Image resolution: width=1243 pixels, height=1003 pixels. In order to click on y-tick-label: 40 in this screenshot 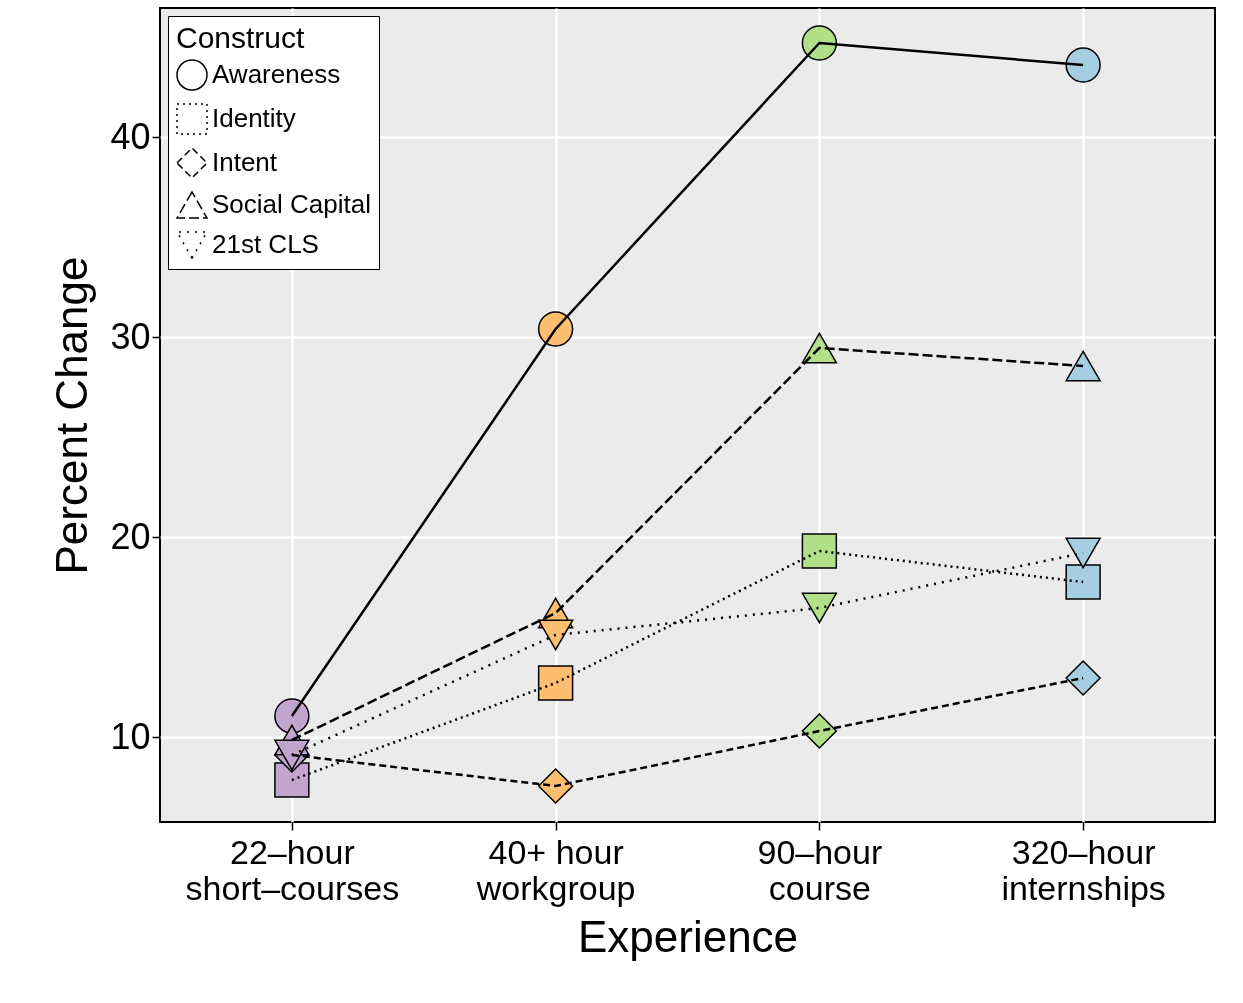, I will do `click(130, 136)`.